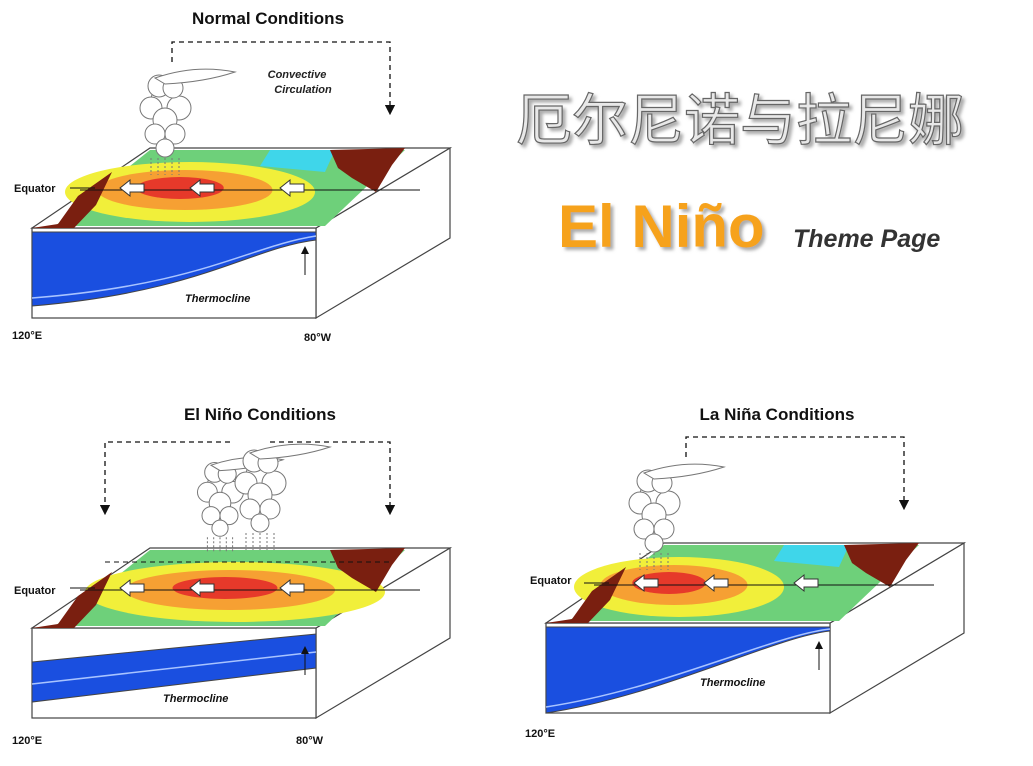 The image size is (1033, 766). Describe the element at coordinates (740, 120) in the screenshot. I see `page-title: 厄尔尼诺与拉尼娜` at that location.